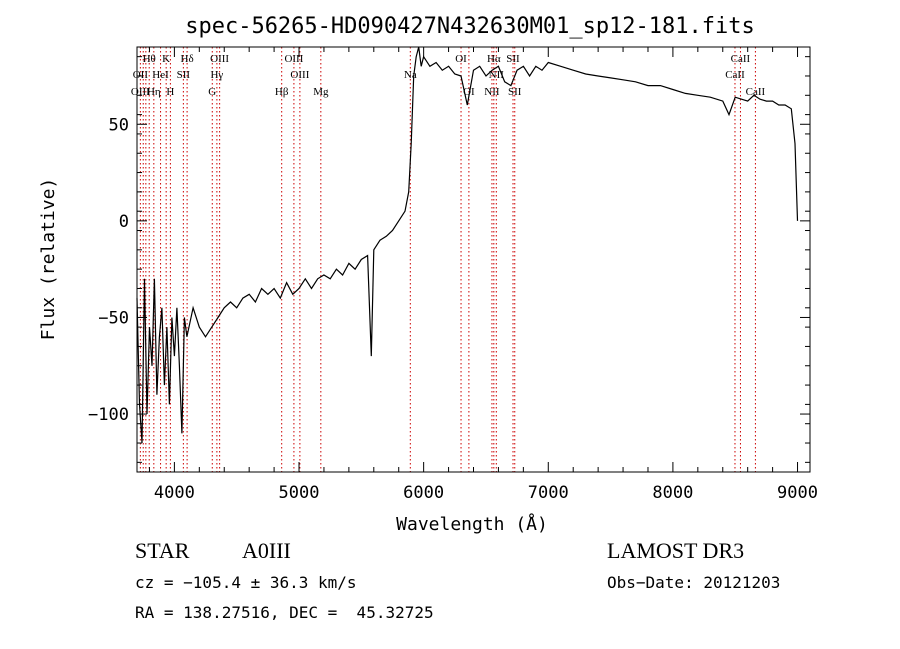  What do you see at coordinates (113, 318) in the screenshot?
I see `y-tick-label: −50` at bounding box center [113, 318].